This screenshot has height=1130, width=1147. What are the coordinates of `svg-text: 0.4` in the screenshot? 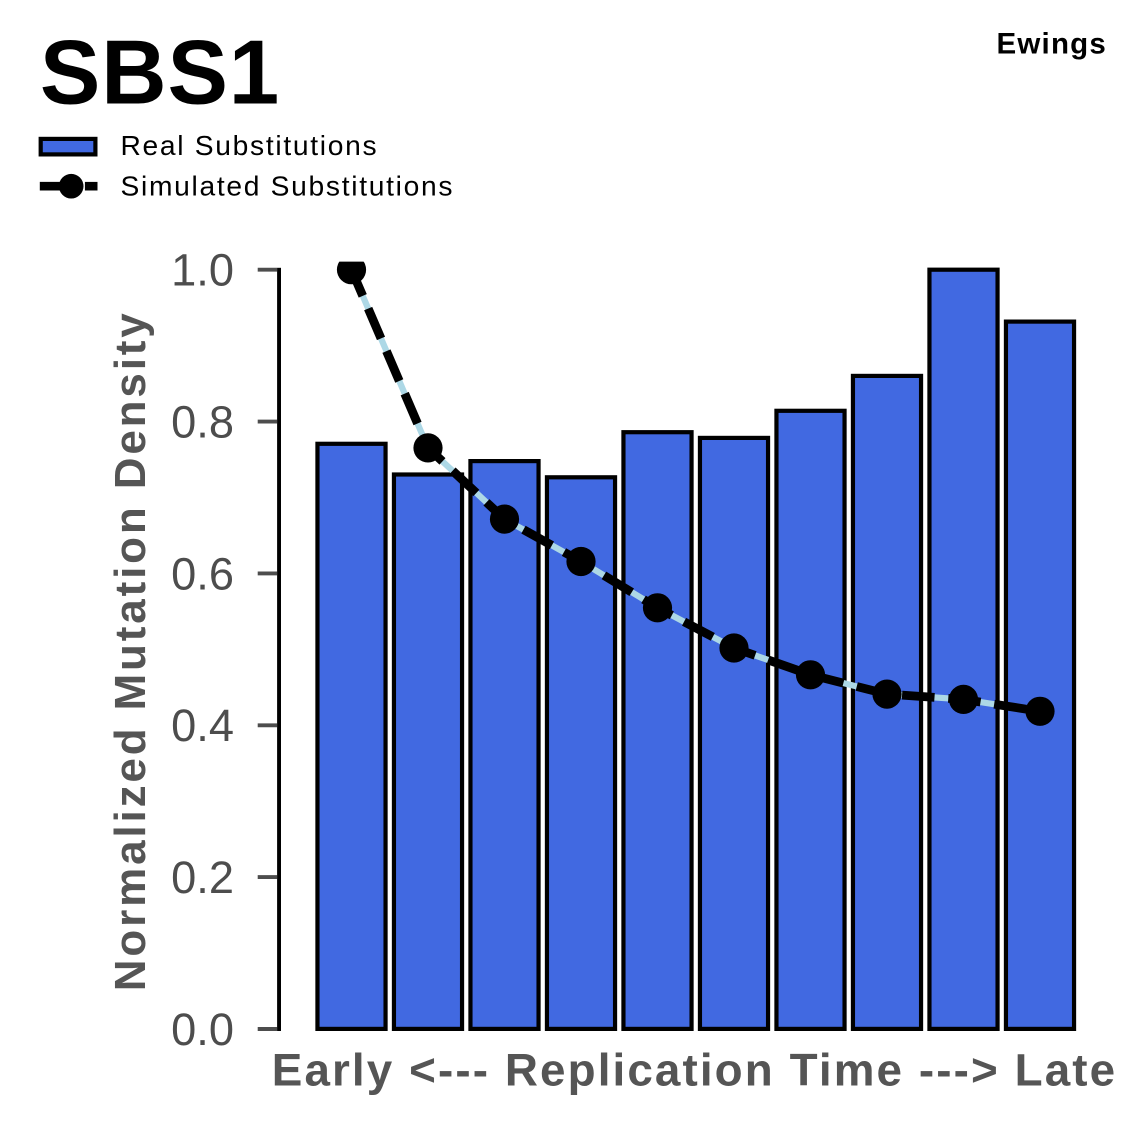 It's located at (202, 725).